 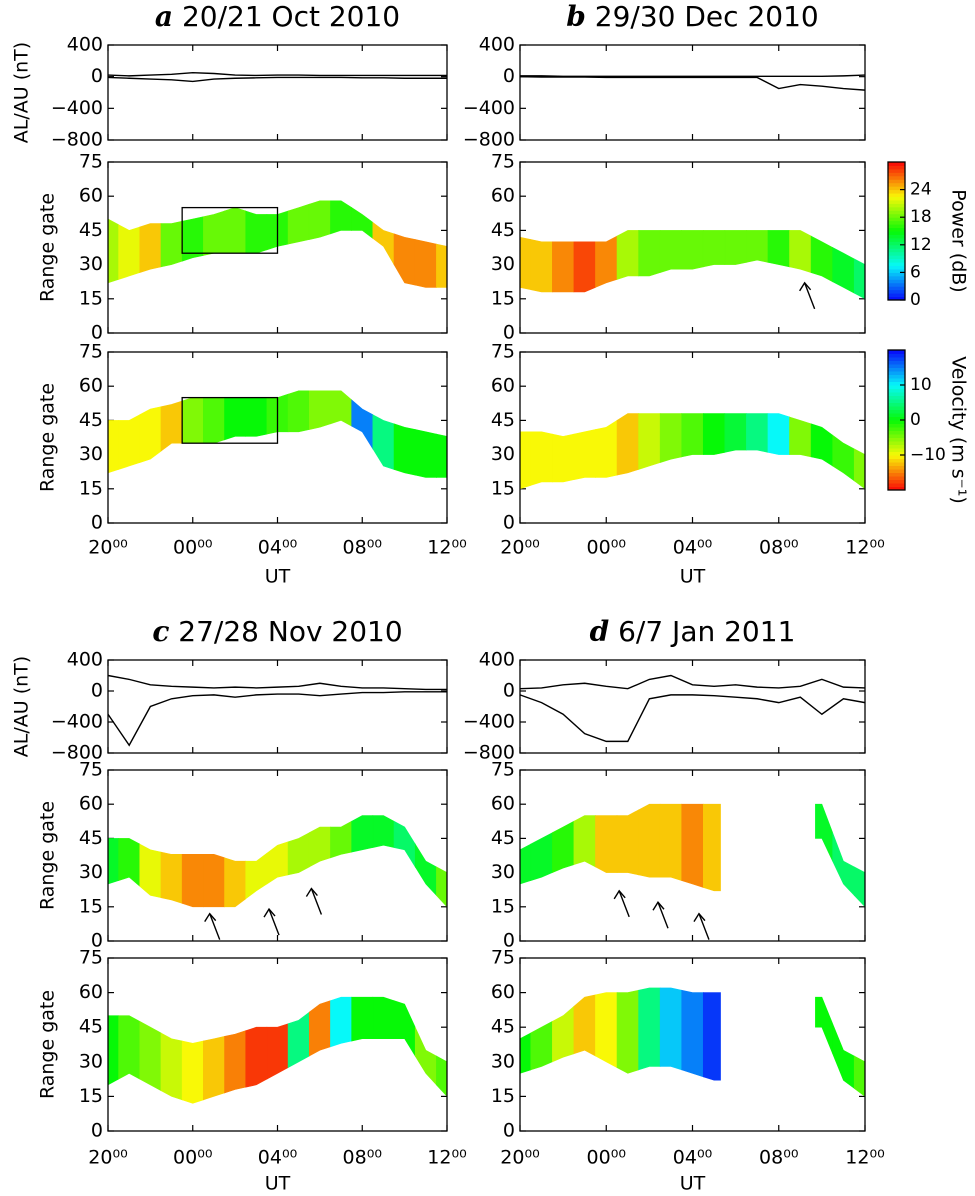 I want to click on y-tick-label: 15, so click(x=503, y=488).